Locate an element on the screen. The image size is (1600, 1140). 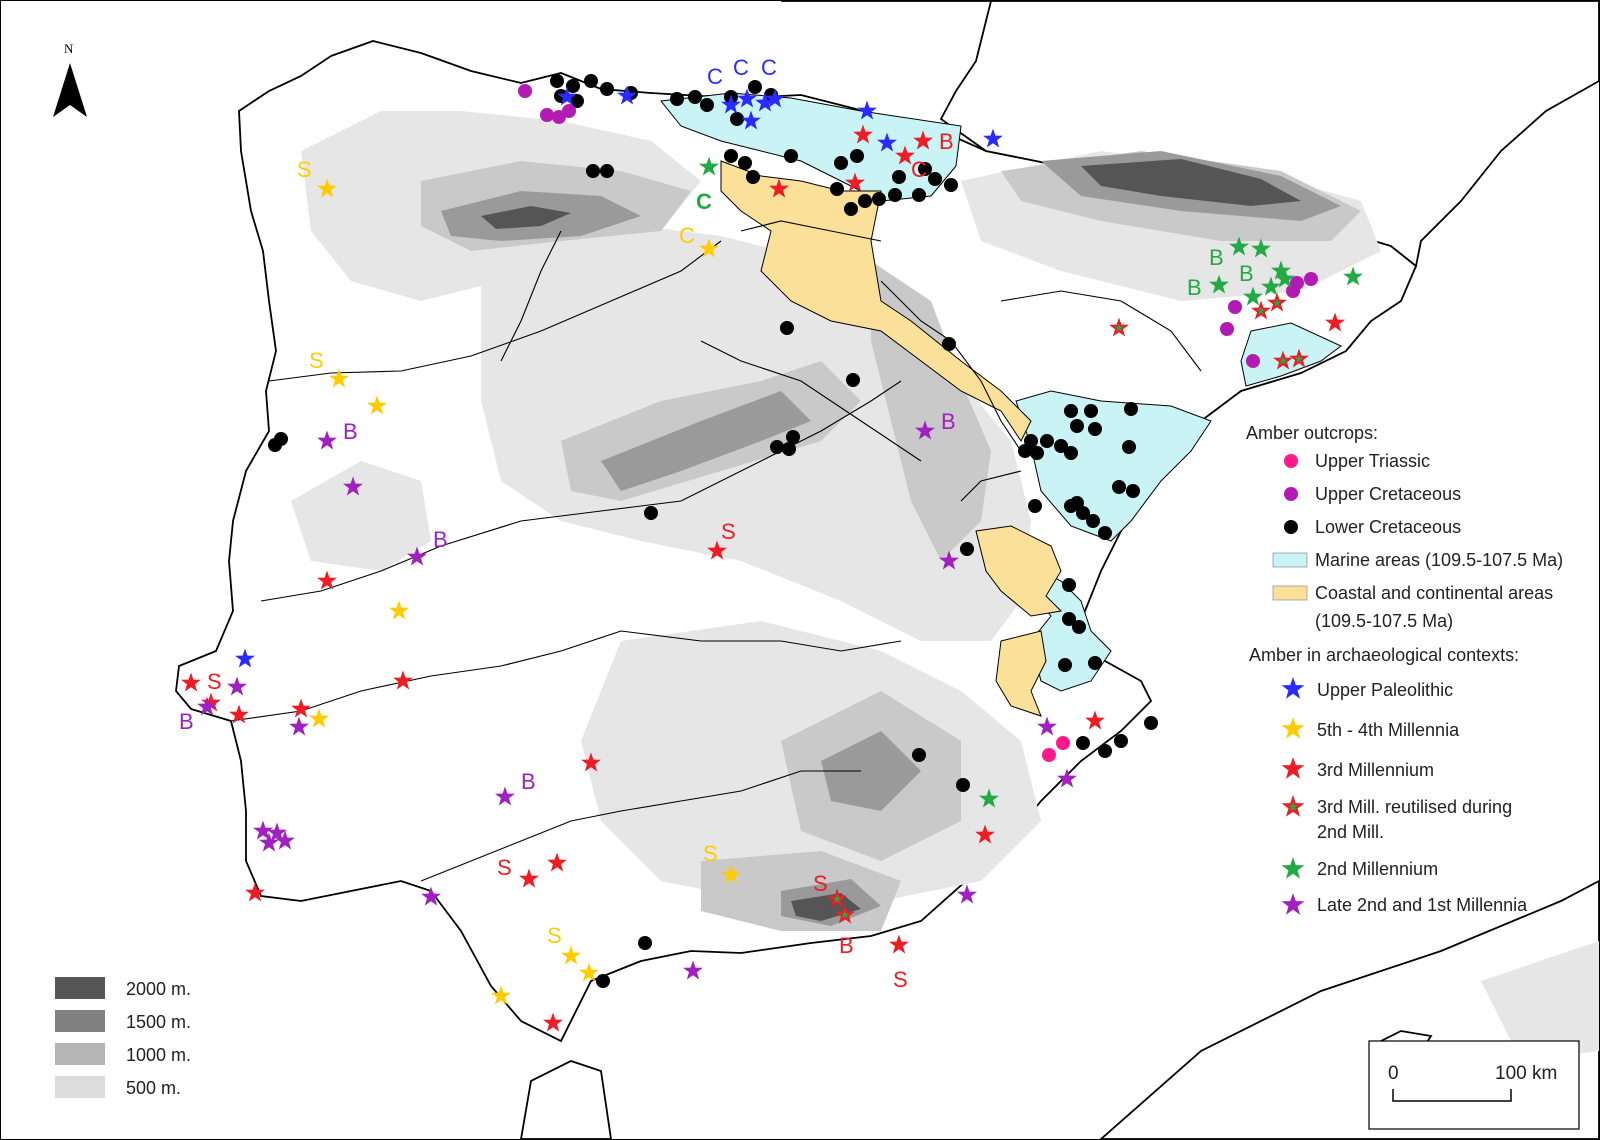
legend-upper-cretaceous: Upper Cretaceous is located at coordinates (1388, 494).